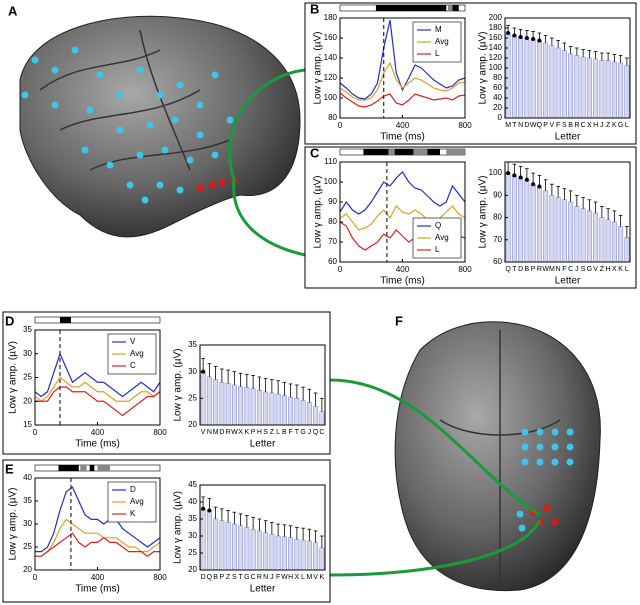 This screenshot has height=605, width=640. I want to click on x-axis-label: Letter, so click(263, 589).